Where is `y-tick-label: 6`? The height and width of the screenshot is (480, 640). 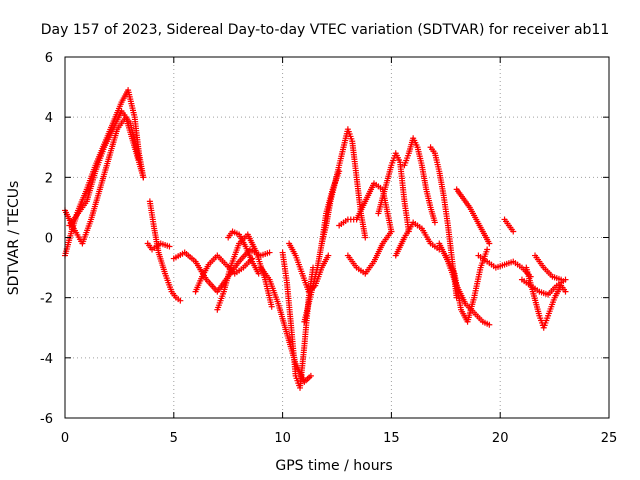
y-tick-label: 6 is located at coordinates (49, 58).